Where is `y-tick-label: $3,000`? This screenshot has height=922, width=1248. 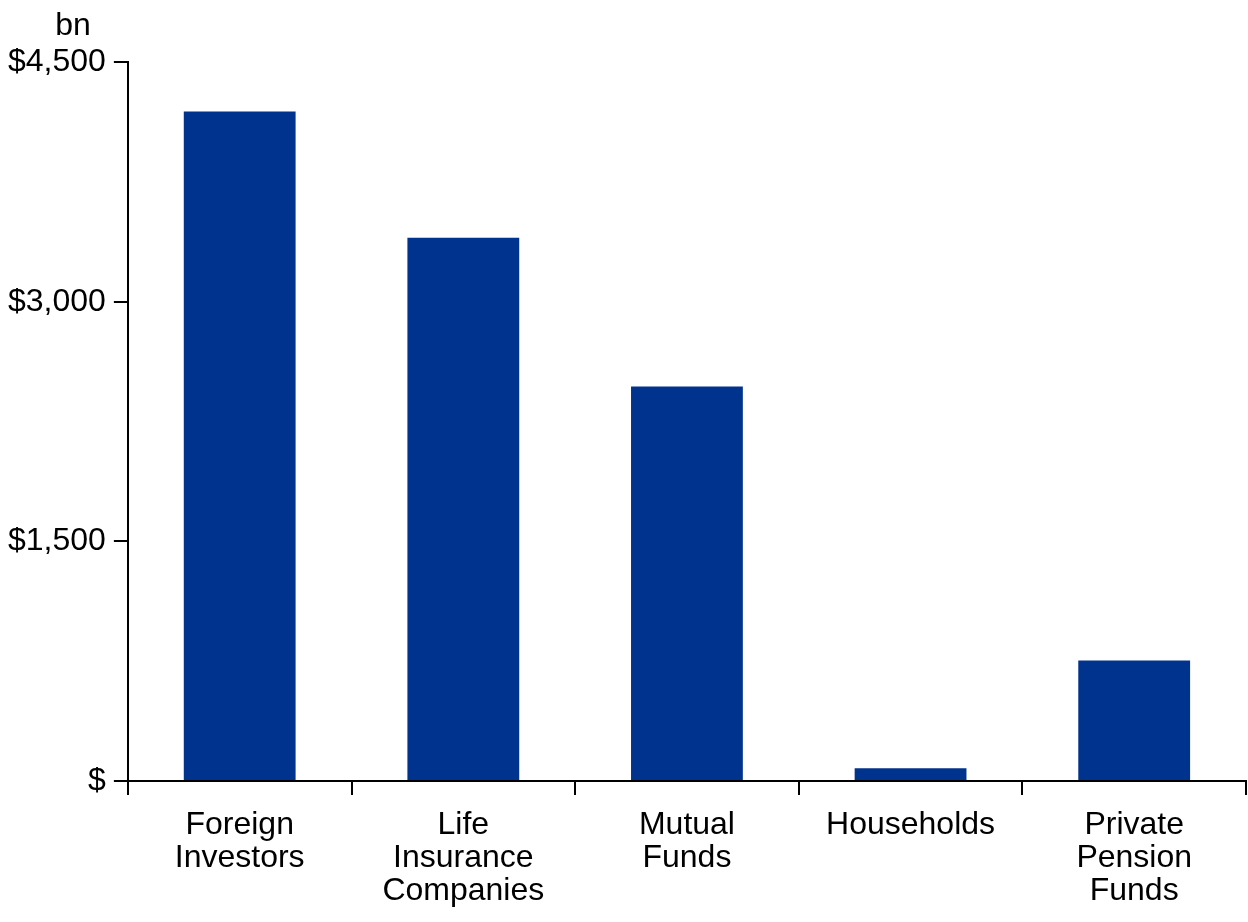
y-tick-label: $3,000 is located at coordinates (57, 299).